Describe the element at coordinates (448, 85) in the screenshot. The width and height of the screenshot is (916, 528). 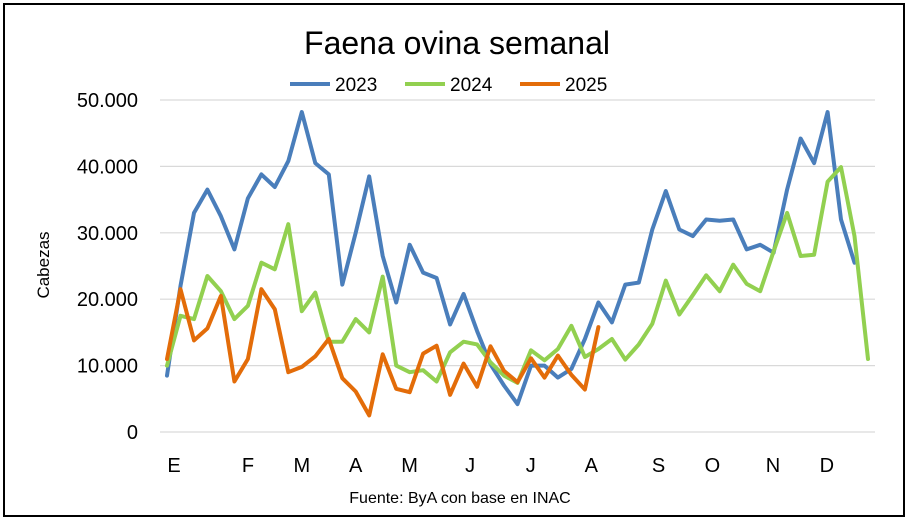
I see `legend: 2023 2024 2025` at that location.